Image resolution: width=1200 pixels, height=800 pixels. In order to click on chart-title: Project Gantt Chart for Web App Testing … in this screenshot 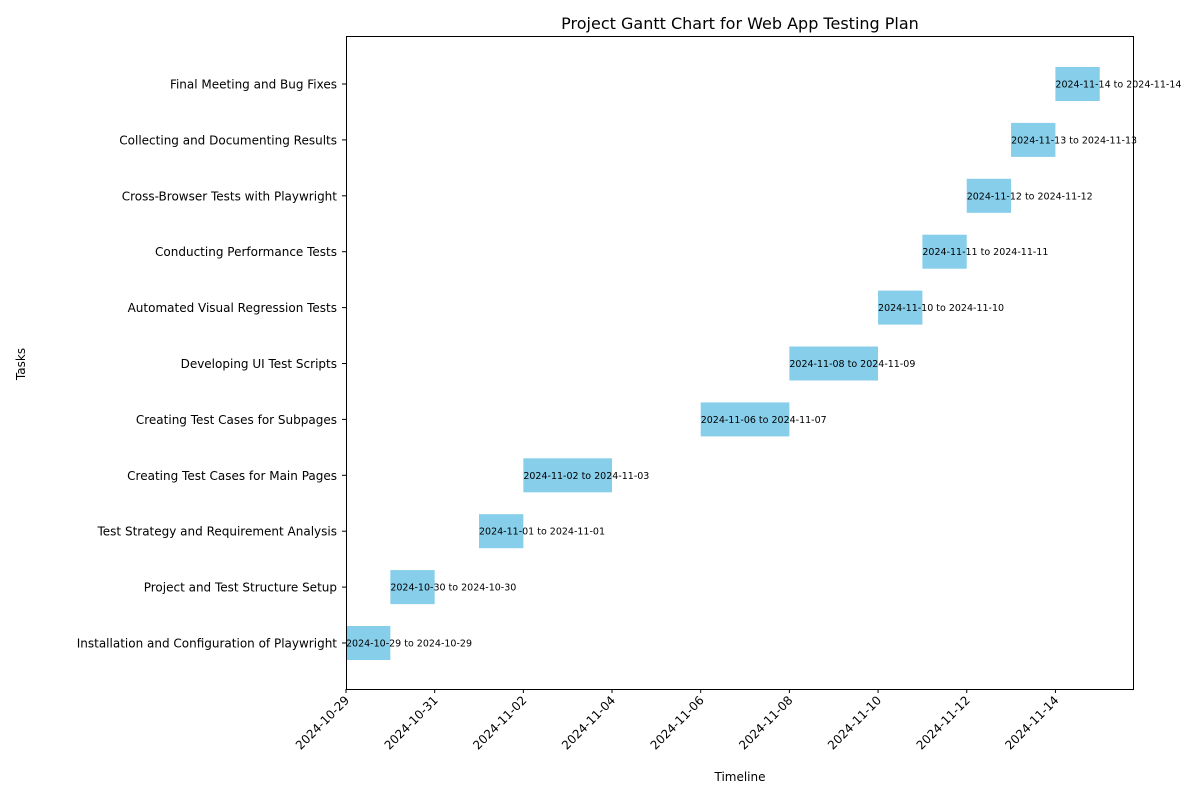, I will do `click(740, 23)`.